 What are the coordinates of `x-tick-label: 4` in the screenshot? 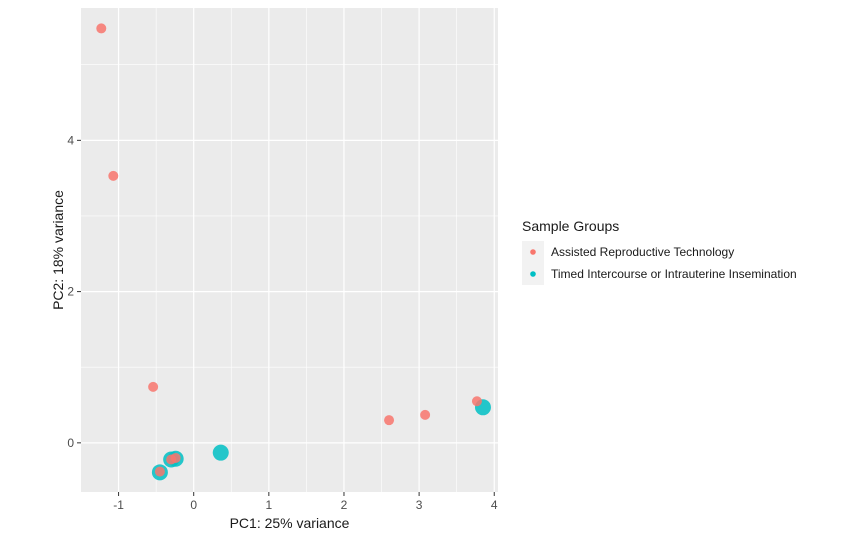 It's located at (494, 505).